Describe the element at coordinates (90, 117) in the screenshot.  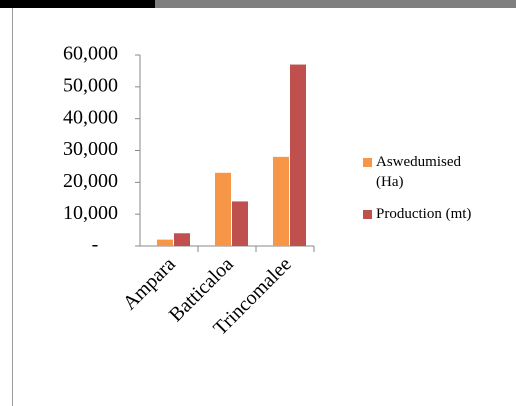
I see `y-tick-label: 40,000` at that location.